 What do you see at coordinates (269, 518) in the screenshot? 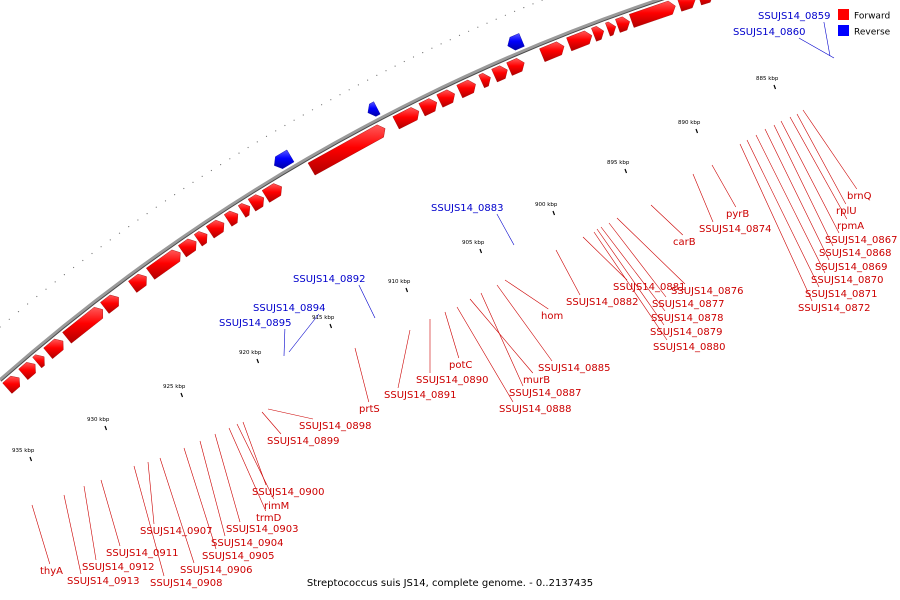
I see `gene-label: trmD` at bounding box center [269, 518].